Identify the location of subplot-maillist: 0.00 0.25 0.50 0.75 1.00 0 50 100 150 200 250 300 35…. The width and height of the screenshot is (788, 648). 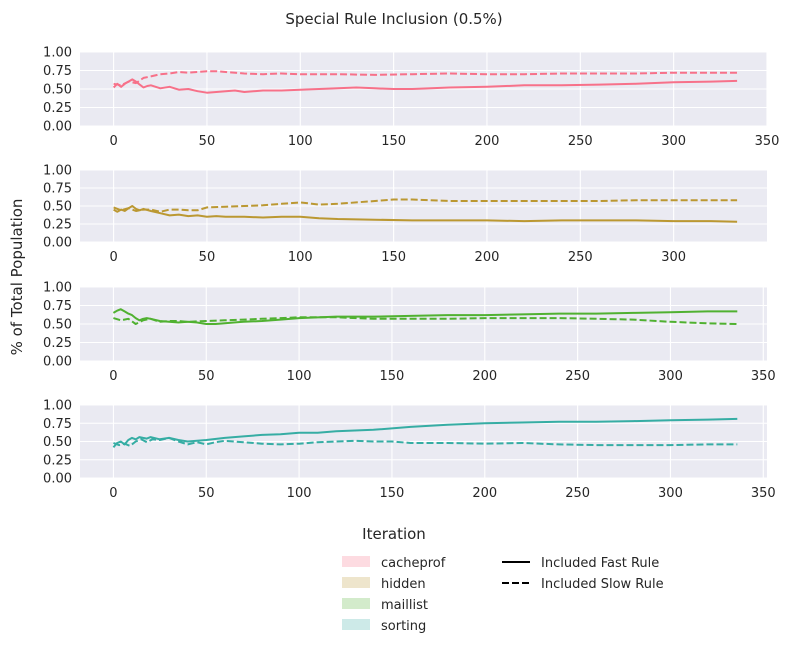
(409, 333).